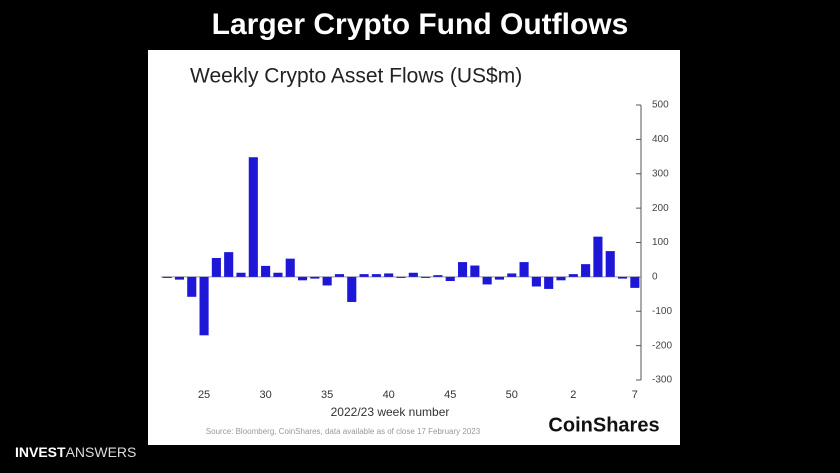 The height and width of the screenshot is (473, 840). Describe the element at coordinates (662, 380) in the screenshot. I see `y-tick-label: -300` at that location.